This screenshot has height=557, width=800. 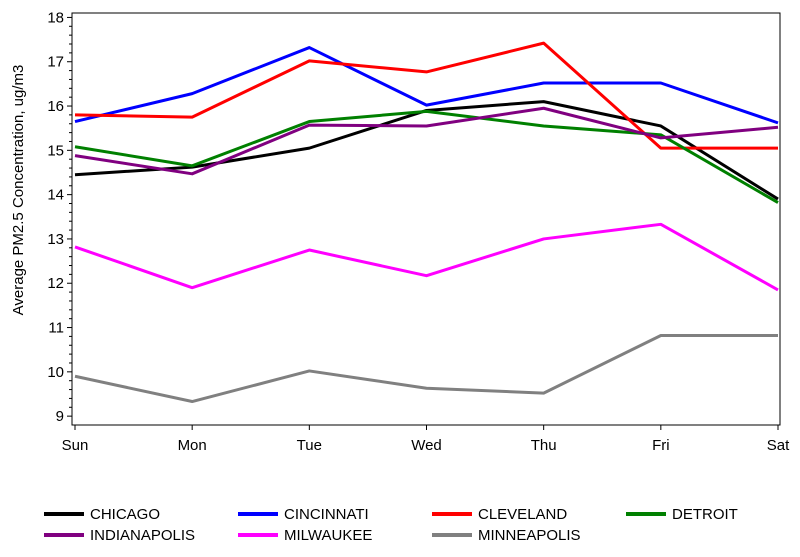 I want to click on legend-label-indianapolis: INDIANAPOLIS, so click(x=142, y=535).